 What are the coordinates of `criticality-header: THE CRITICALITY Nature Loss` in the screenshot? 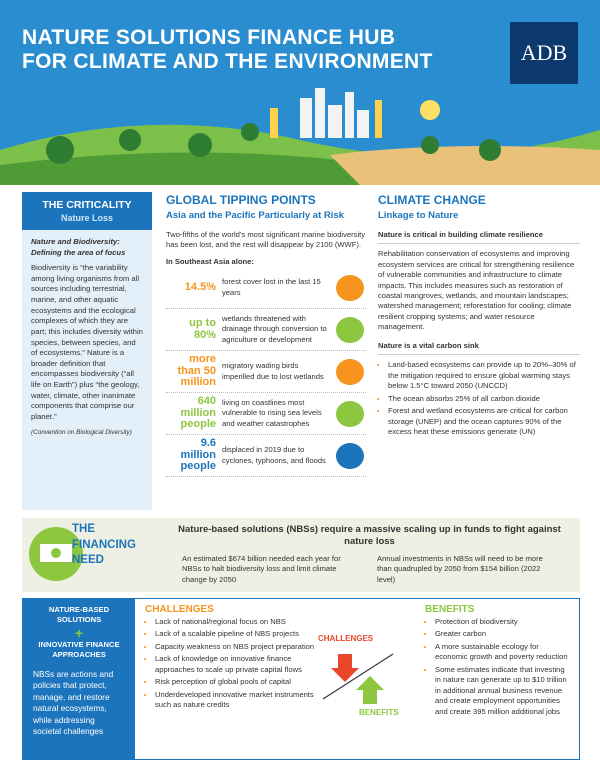 It's located at (87, 211).